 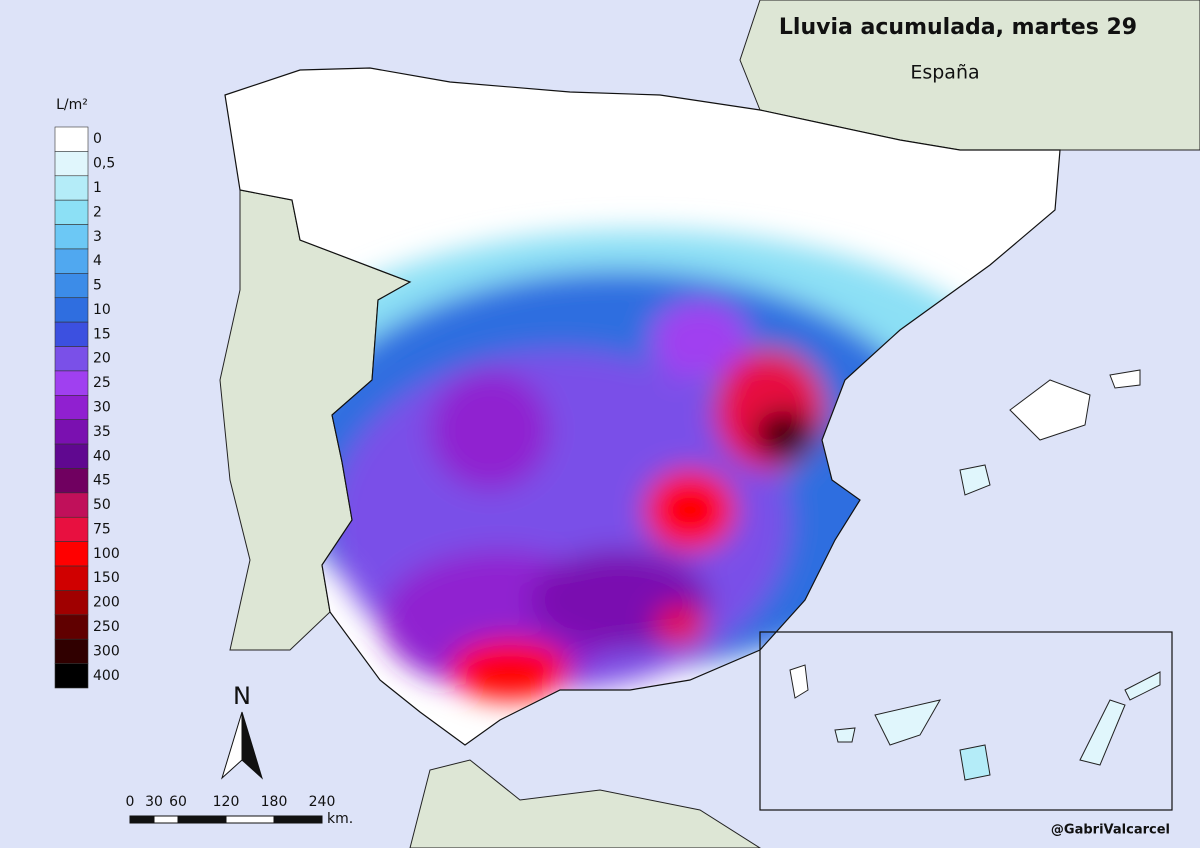 What do you see at coordinates (102, 408) in the screenshot?
I see `legend-label: 30` at bounding box center [102, 408].